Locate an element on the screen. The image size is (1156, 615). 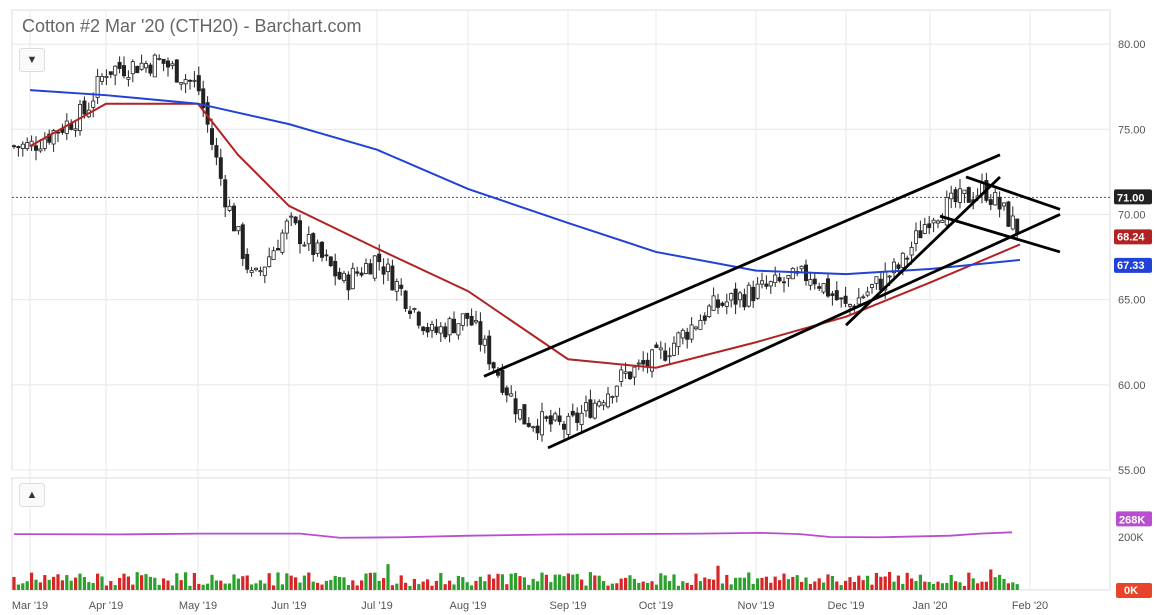
chevron-down-icon: ▼ is located at coordinates (32, 60).